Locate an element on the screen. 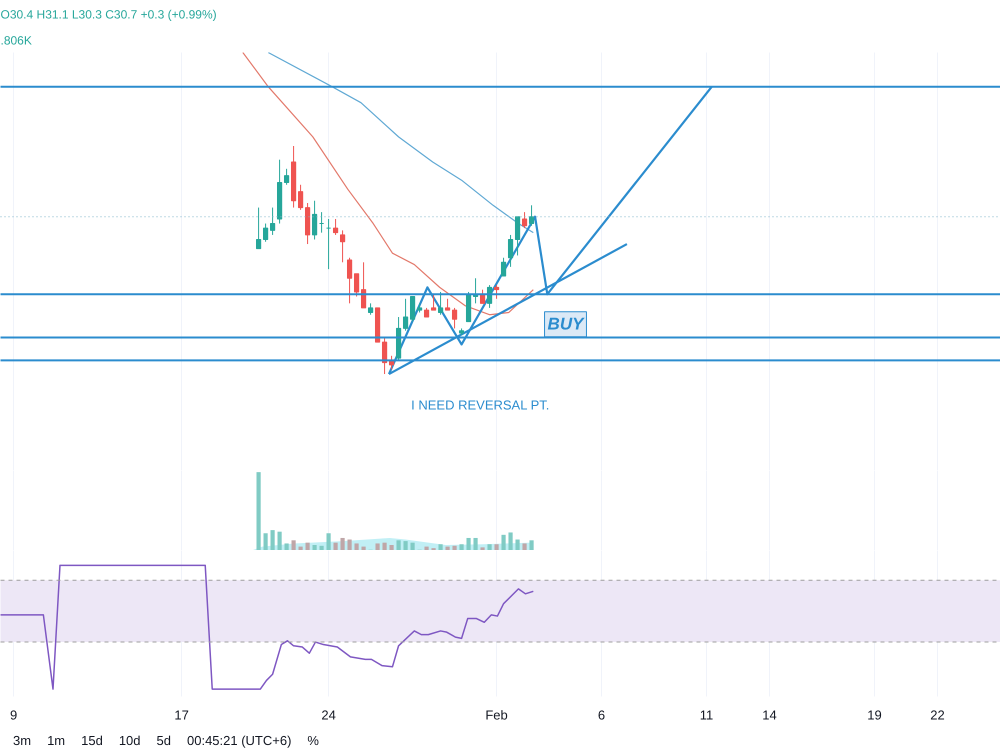 This screenshot has height=750, width=1000. x-tick-label: 14 is located at coordinates (769, 715).